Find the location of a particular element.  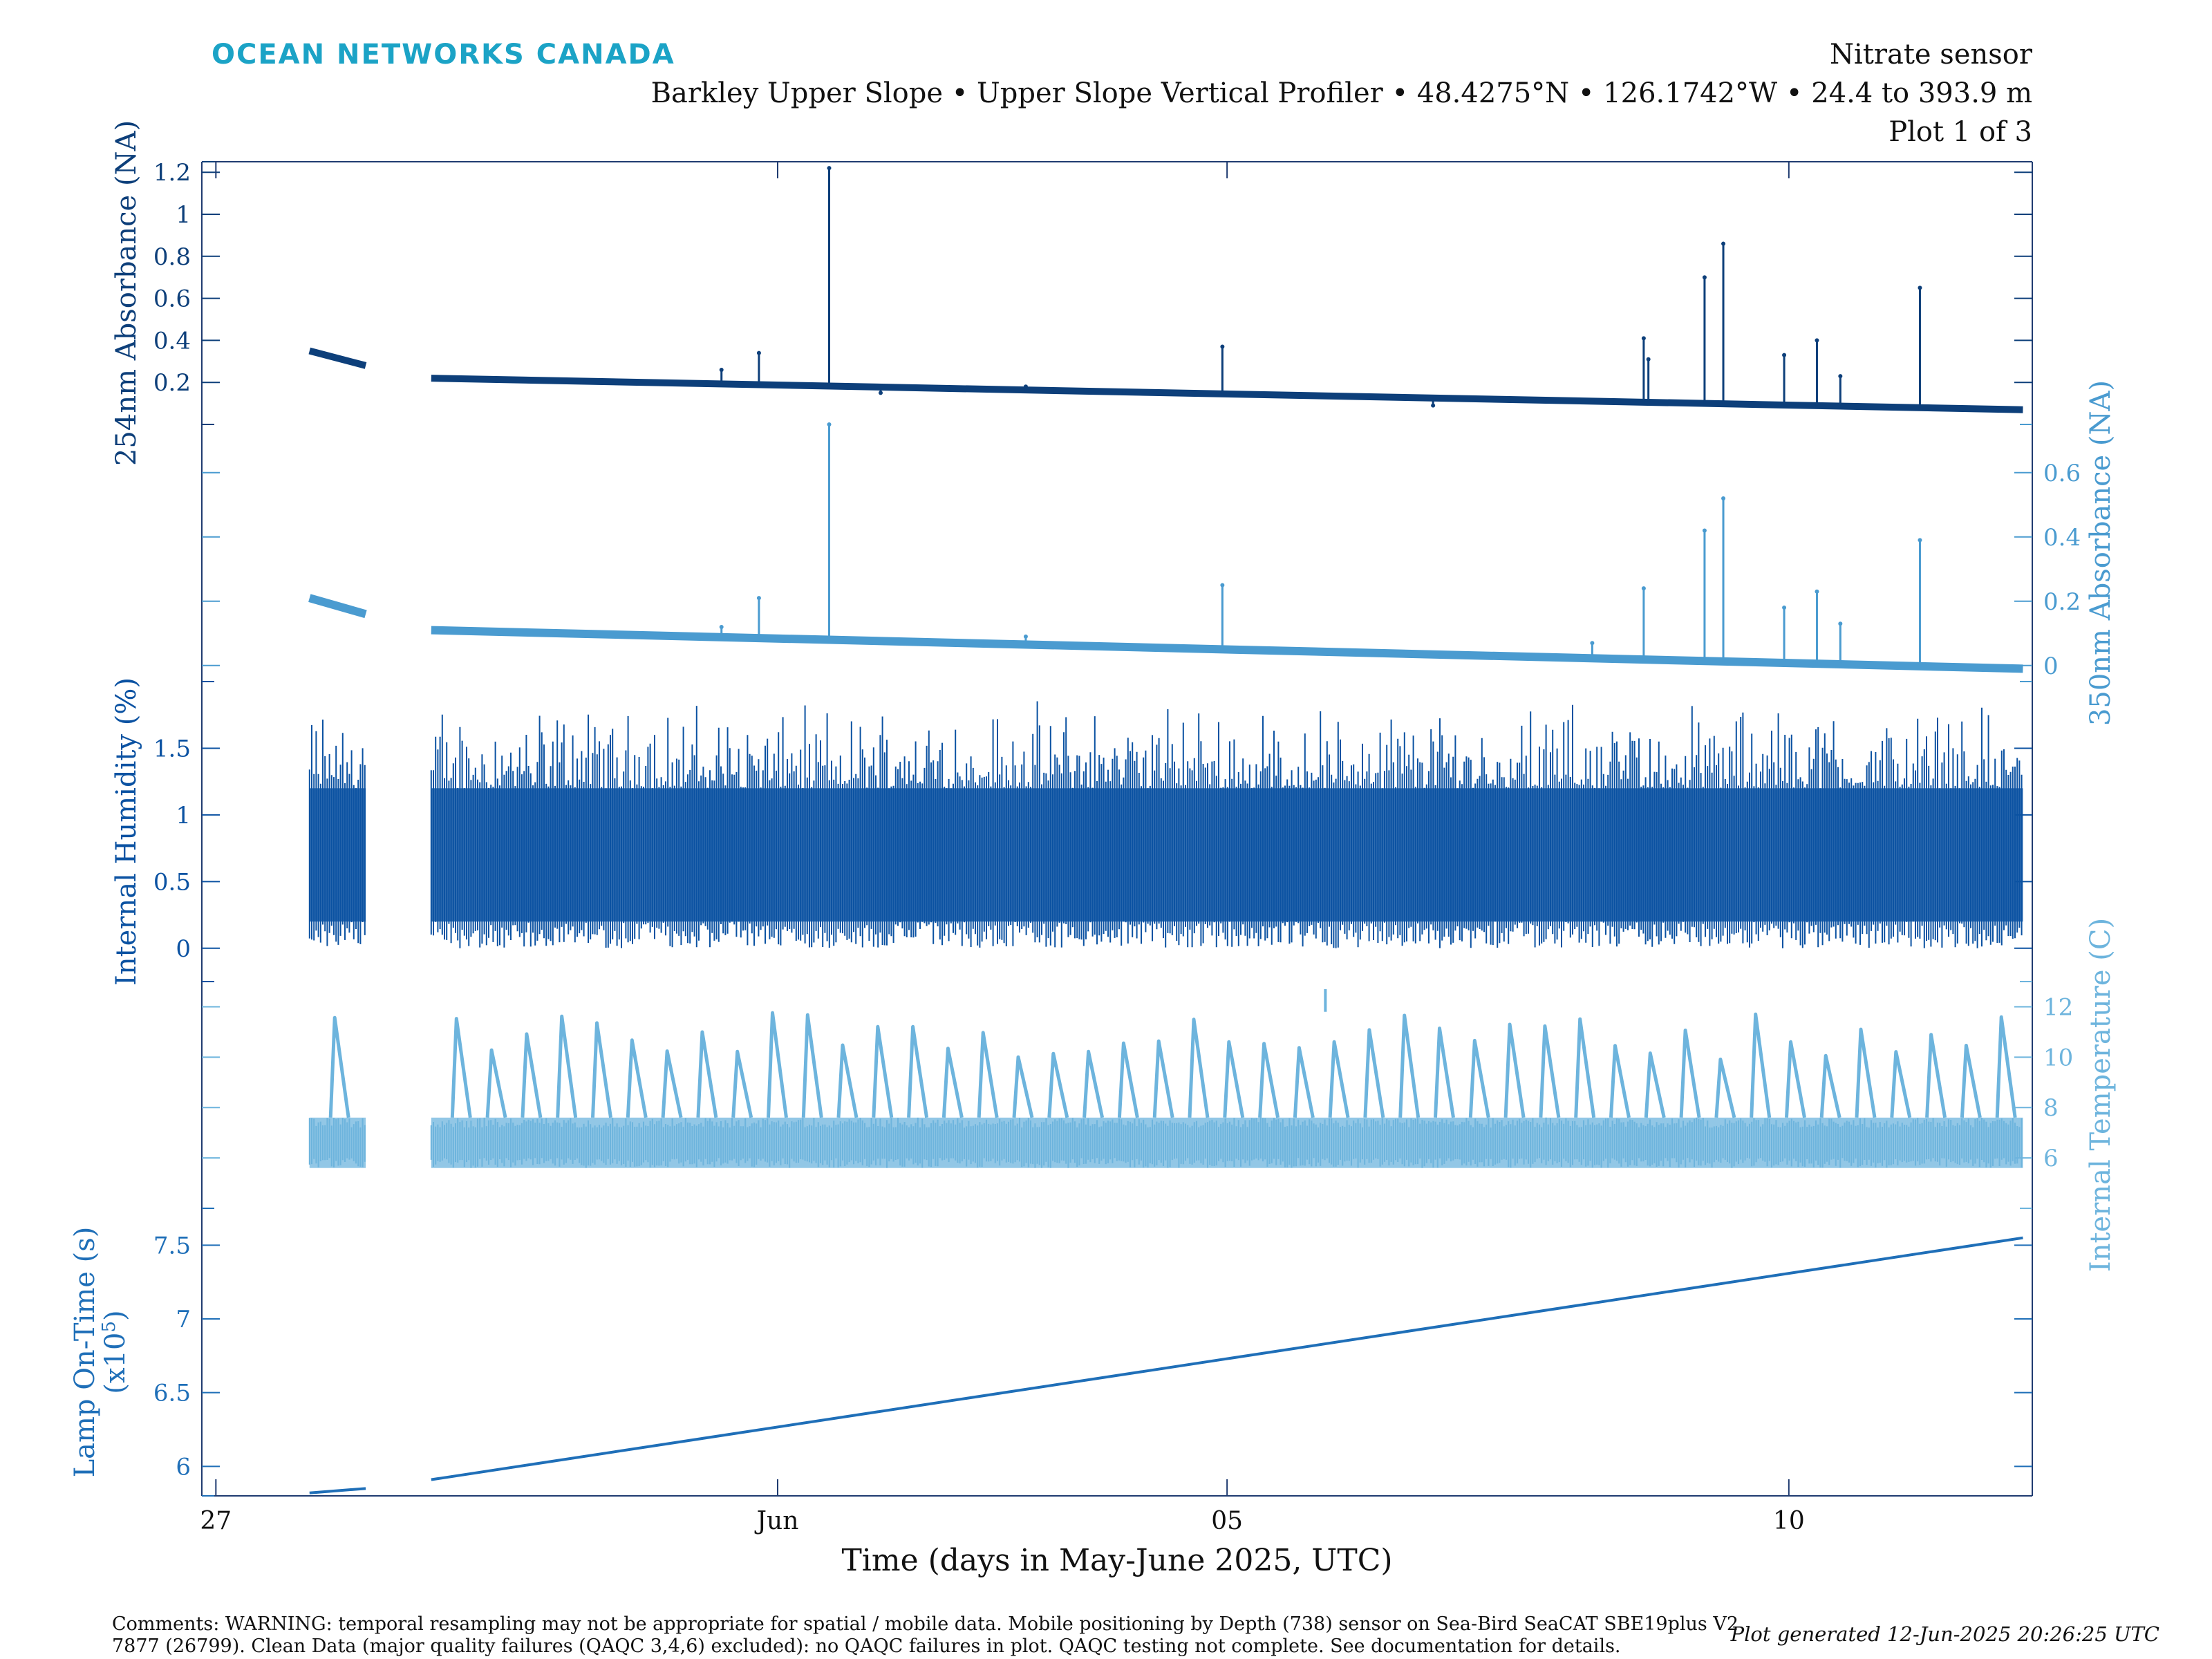

y-tick-label-abs350: 0 is located at coordinates (2051, 666).